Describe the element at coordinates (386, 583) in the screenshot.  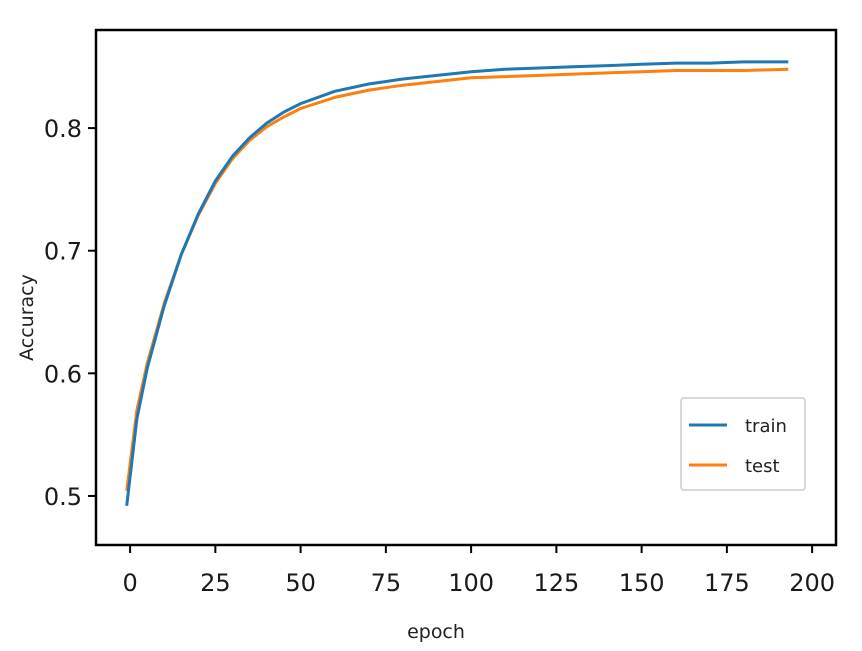
I see `x-tick-label: 75` at that location.